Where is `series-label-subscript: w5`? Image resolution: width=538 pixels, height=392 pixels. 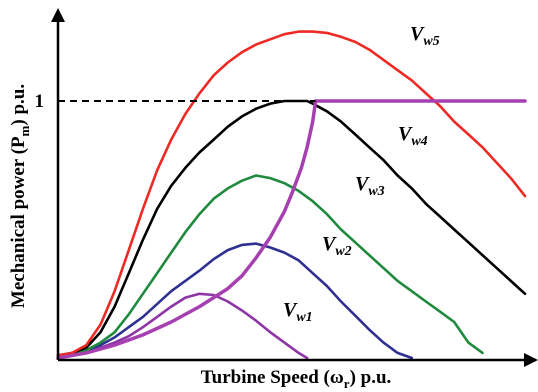 series-label-subscript: w5 is located at coordinates (431, 41).